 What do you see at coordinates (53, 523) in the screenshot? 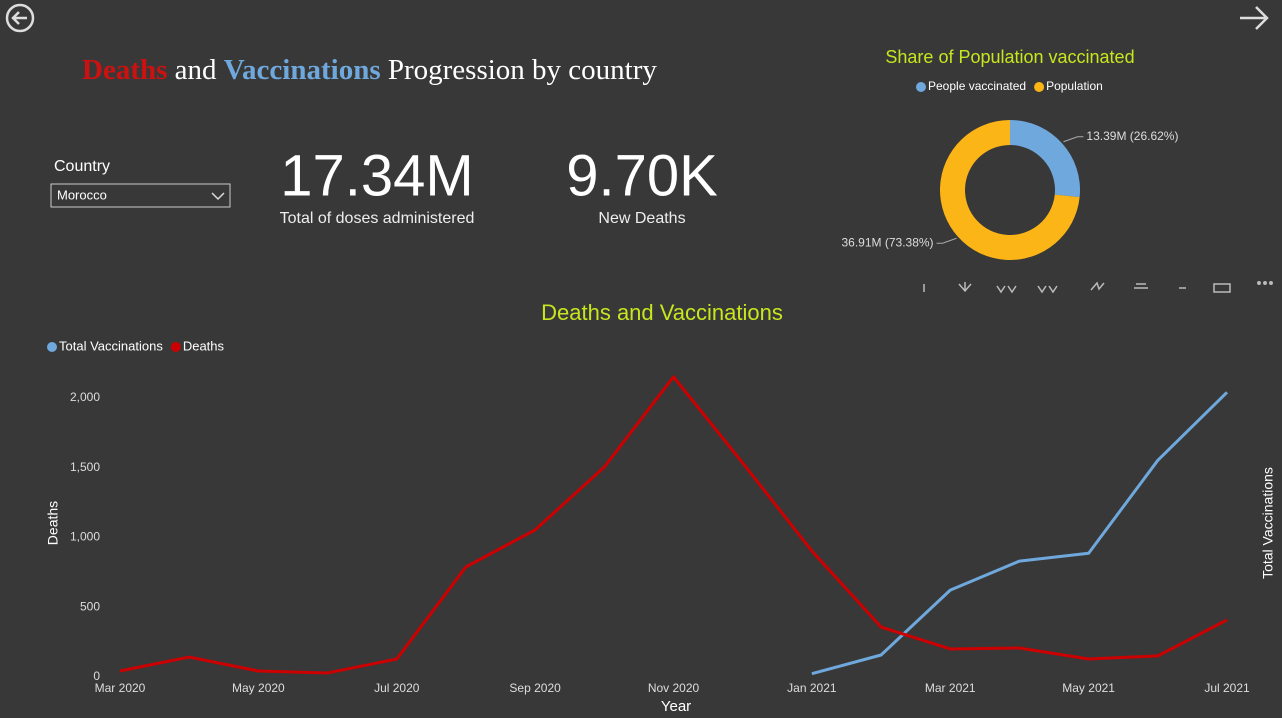
I see `y-axis-label: Deaths` at bounding box center [53, 523].